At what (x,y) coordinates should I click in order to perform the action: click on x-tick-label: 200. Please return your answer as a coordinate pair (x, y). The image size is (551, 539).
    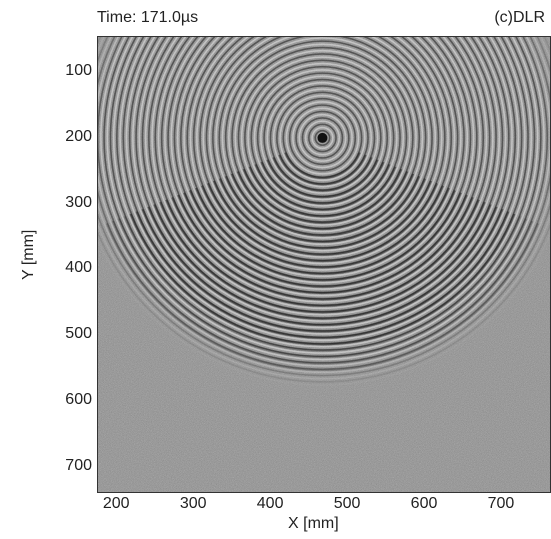
    Looking at the image, I should click on (116, 503).